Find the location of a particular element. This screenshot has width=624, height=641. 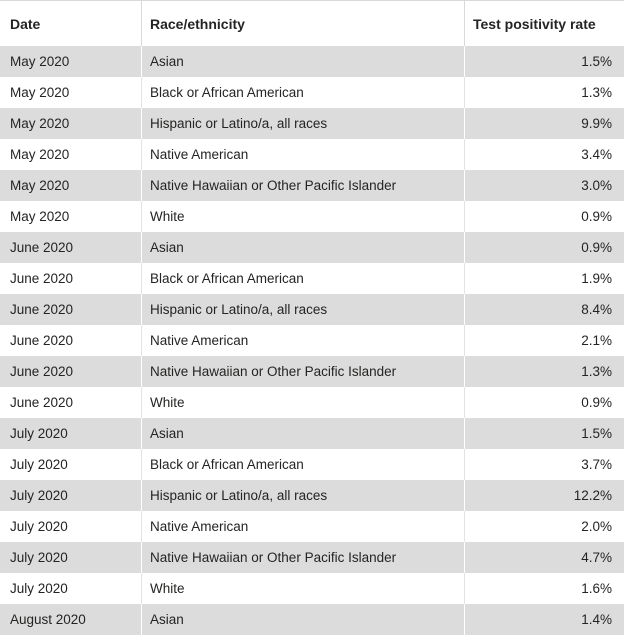

table-cell-date: August 2020 is located at coordinates (70, 619).